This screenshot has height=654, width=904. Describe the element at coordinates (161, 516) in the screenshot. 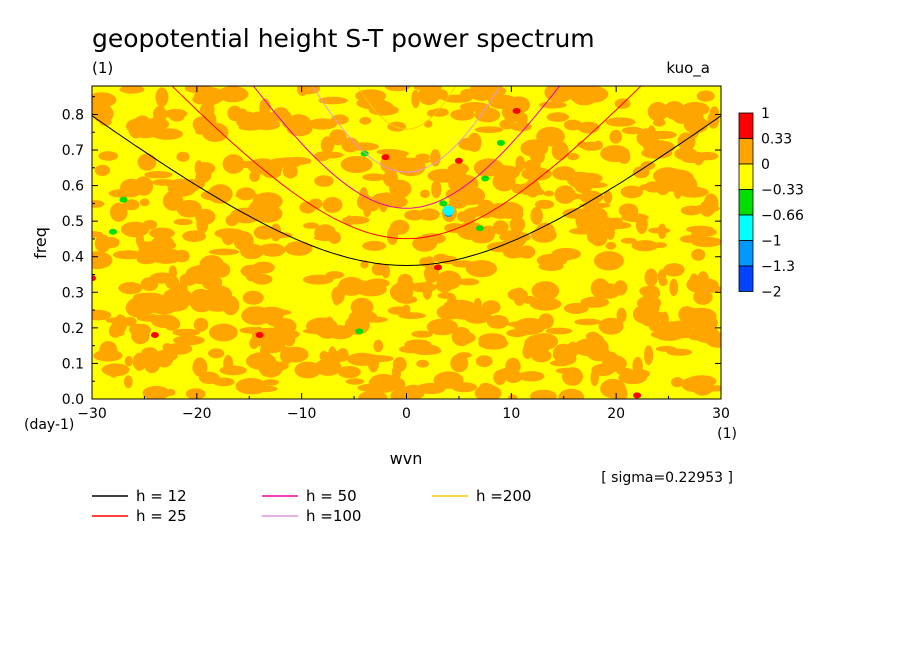

I see `legend-label: h = 25` at that location.